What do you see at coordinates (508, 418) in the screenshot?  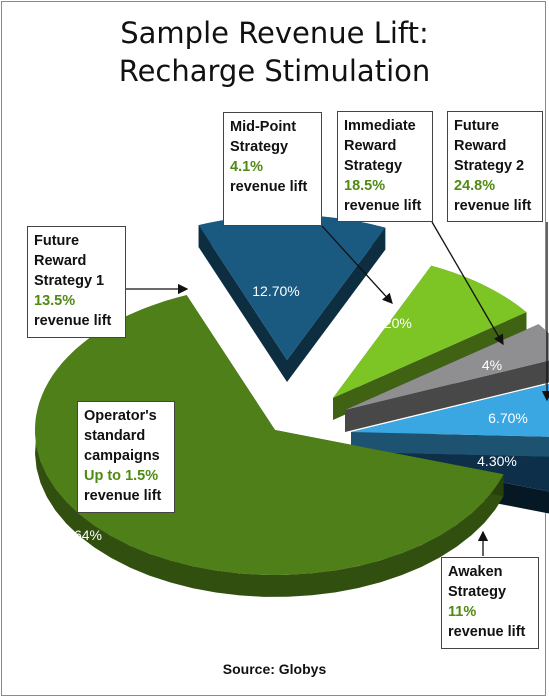 I see `slice-label-3: 6.70%` at bounding box center [508, 418].